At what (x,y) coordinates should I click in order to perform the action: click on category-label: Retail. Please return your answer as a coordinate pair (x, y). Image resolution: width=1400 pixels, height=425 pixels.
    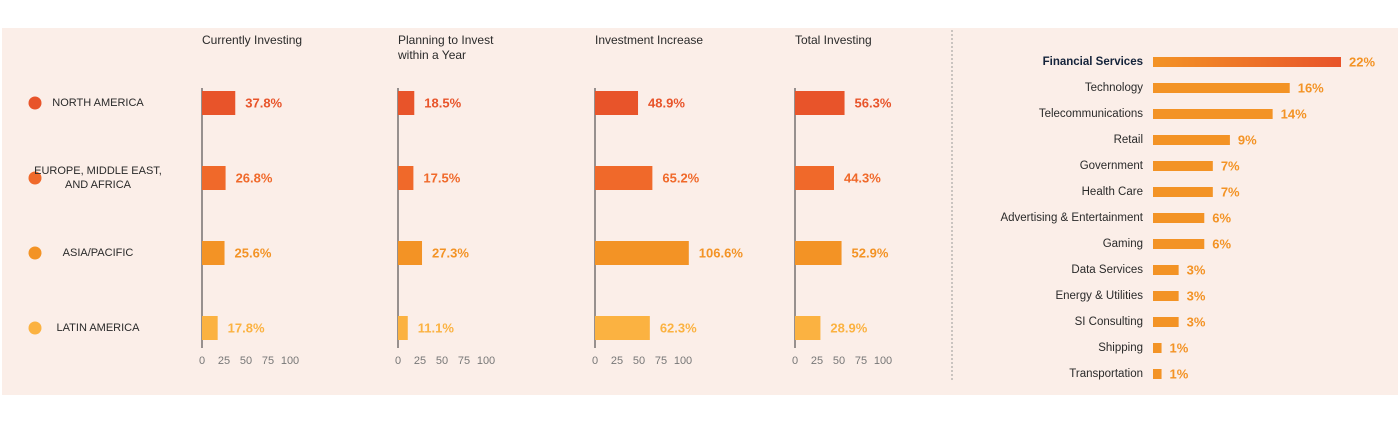
    Looking at the image, I should click on (1128, 140).